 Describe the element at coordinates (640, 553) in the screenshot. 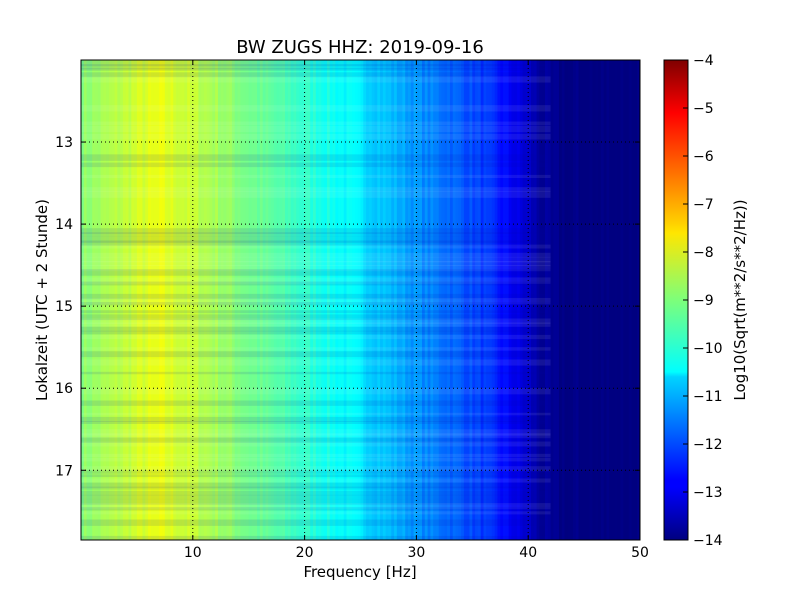

I see `x-tick-label: 50` at that location.